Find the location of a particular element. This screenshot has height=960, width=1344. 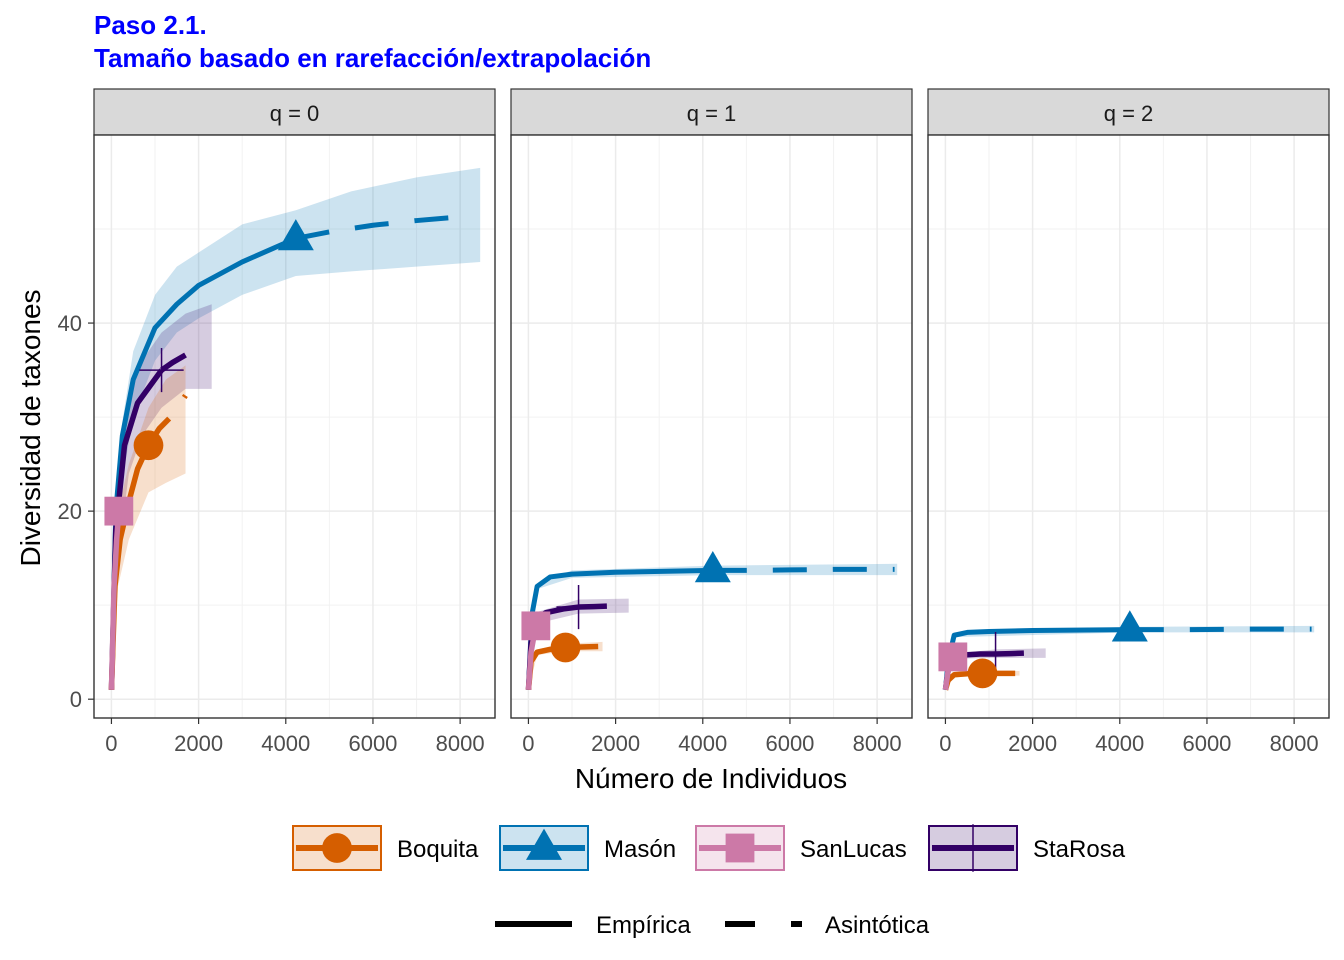

ribbon-Boquita is located at coordinates (148, 527).